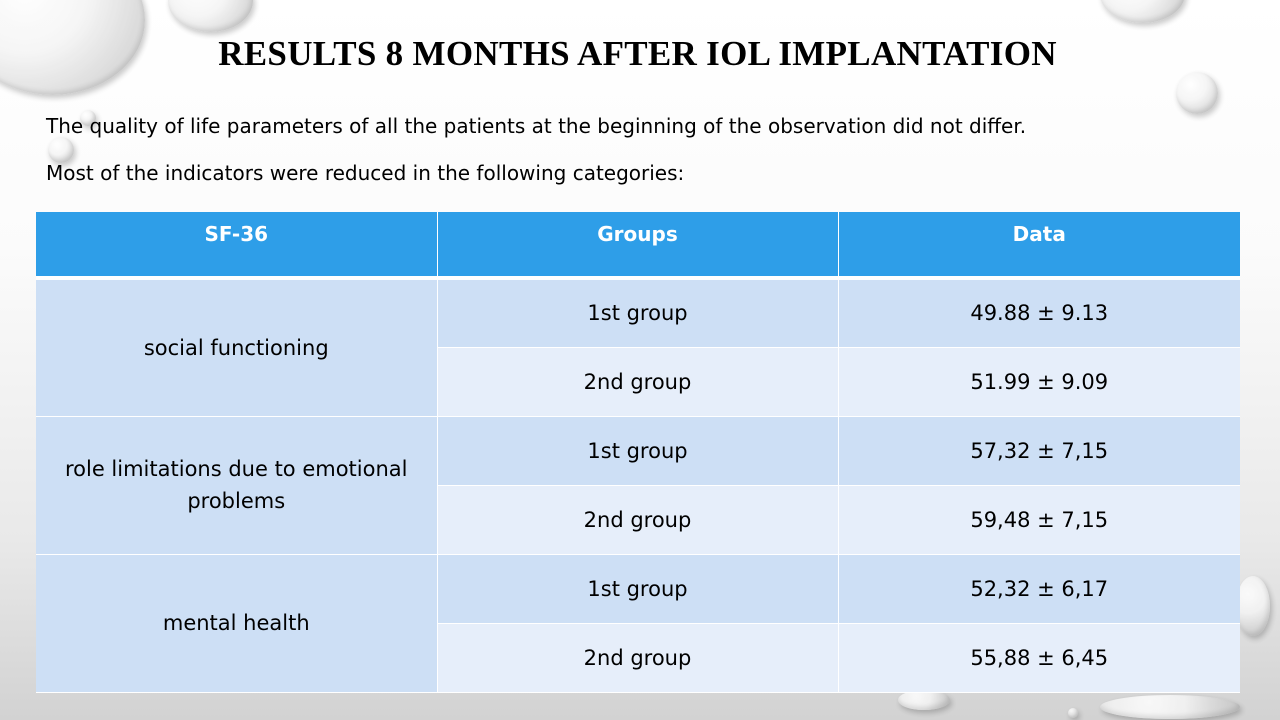 The image size is (1280, 720). Describe the element at coordinates (1039, 520) in the screenshot. I see `data-cell: 59,48 ± 7,15` at that location.